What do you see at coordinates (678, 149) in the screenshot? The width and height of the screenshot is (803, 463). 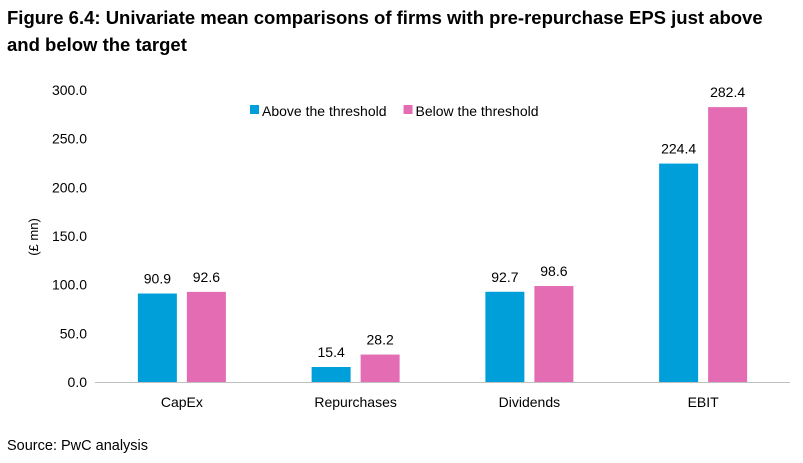 I see `data-label: 224.4` at bounding box center [678, 149].